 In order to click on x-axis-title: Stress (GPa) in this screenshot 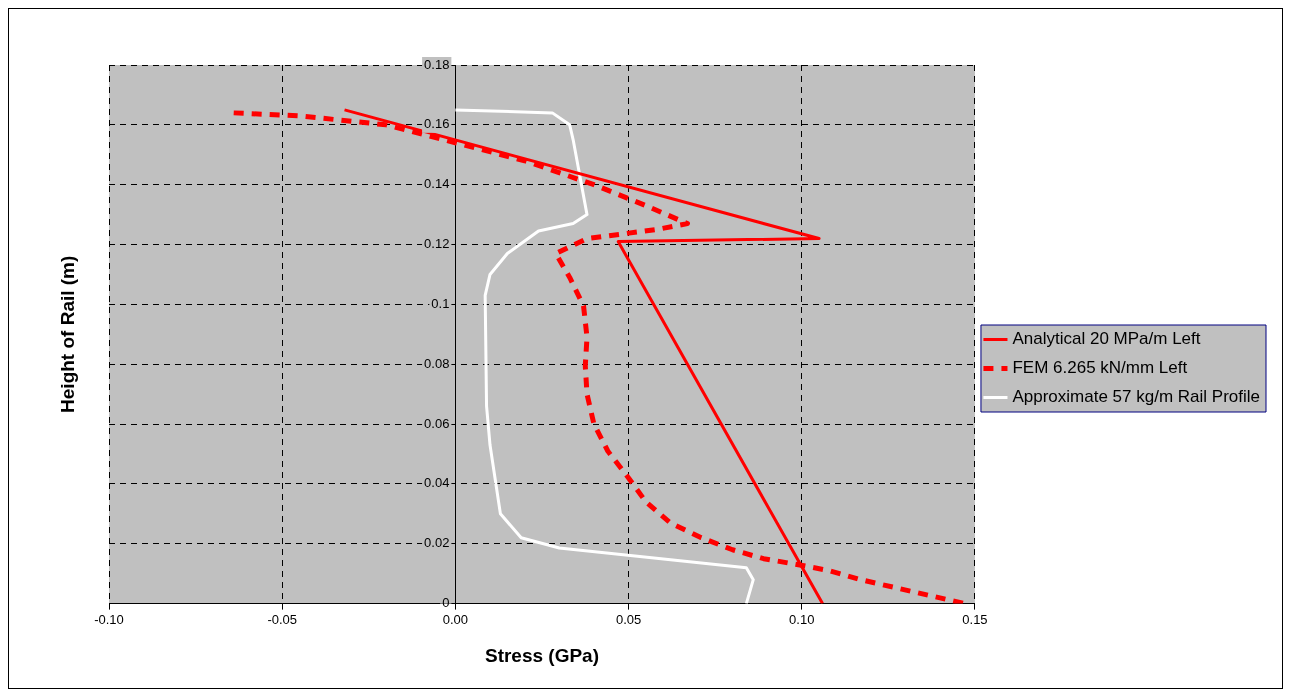, I will do `click(541, 655)`.